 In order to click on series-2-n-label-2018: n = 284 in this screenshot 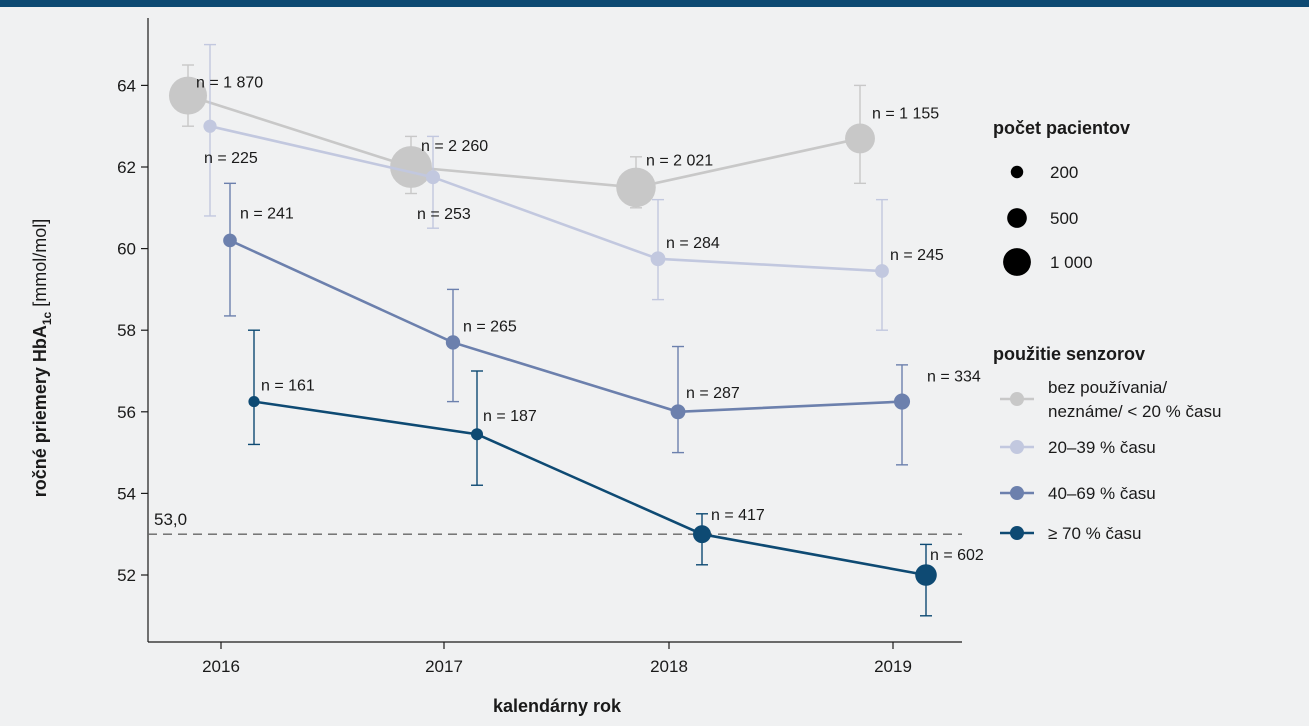, I will do `click(693, 243)`.